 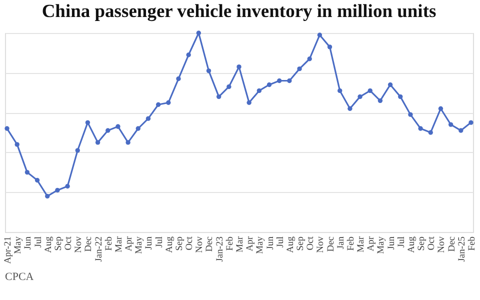 I want to click on x-tick-label: Jan-22, so click(x=99, y=249).